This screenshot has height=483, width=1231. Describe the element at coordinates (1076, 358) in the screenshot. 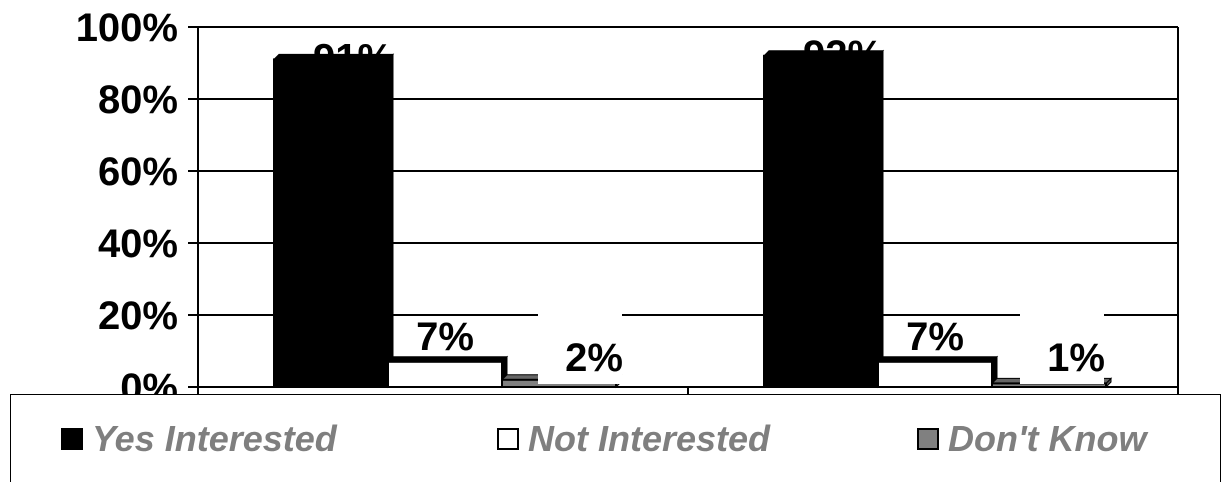

I see `data-label: 1%` at that location.